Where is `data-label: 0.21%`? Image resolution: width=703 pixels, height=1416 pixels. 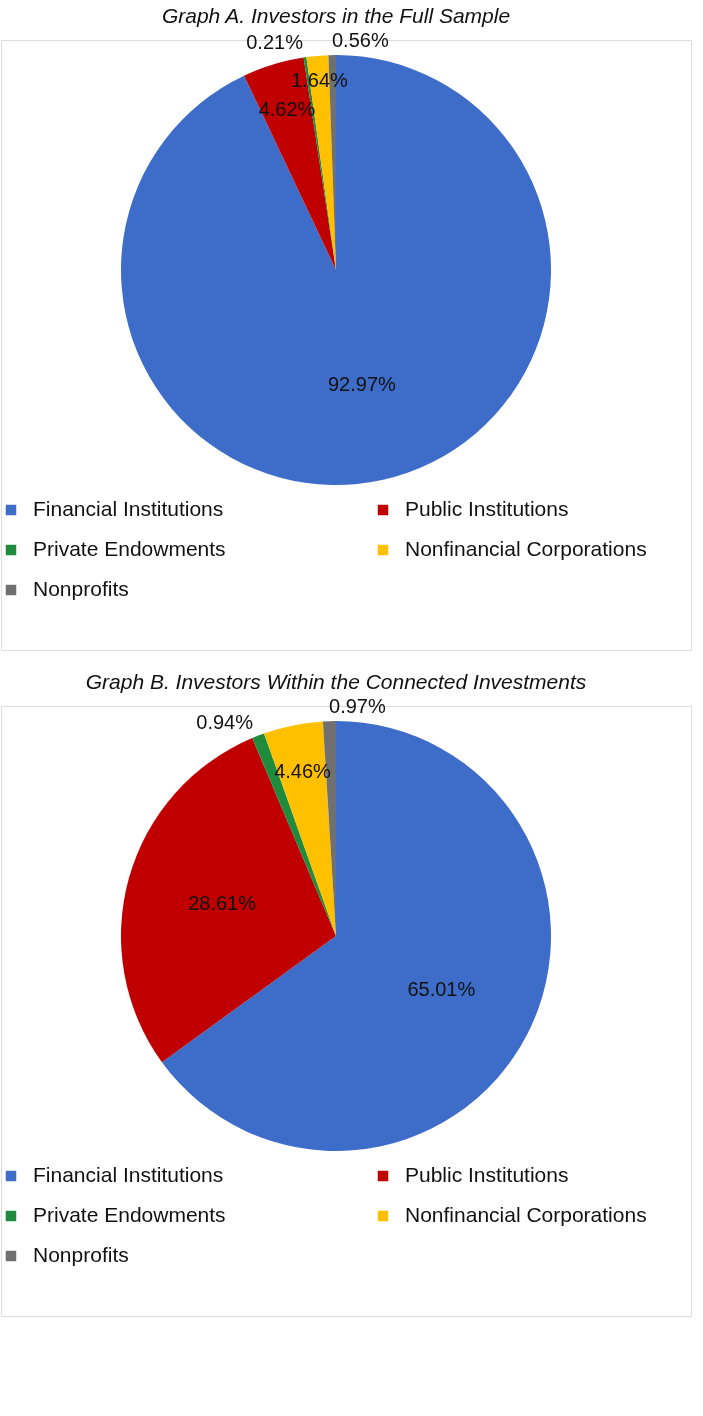 data-label: 0.21% is located at coordinates (275, 42).